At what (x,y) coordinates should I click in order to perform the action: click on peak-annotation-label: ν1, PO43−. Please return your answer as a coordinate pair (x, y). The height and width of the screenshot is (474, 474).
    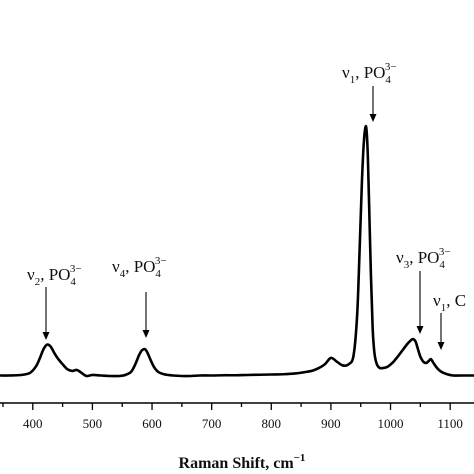
    Looking at the image, I should click on (369, 73).